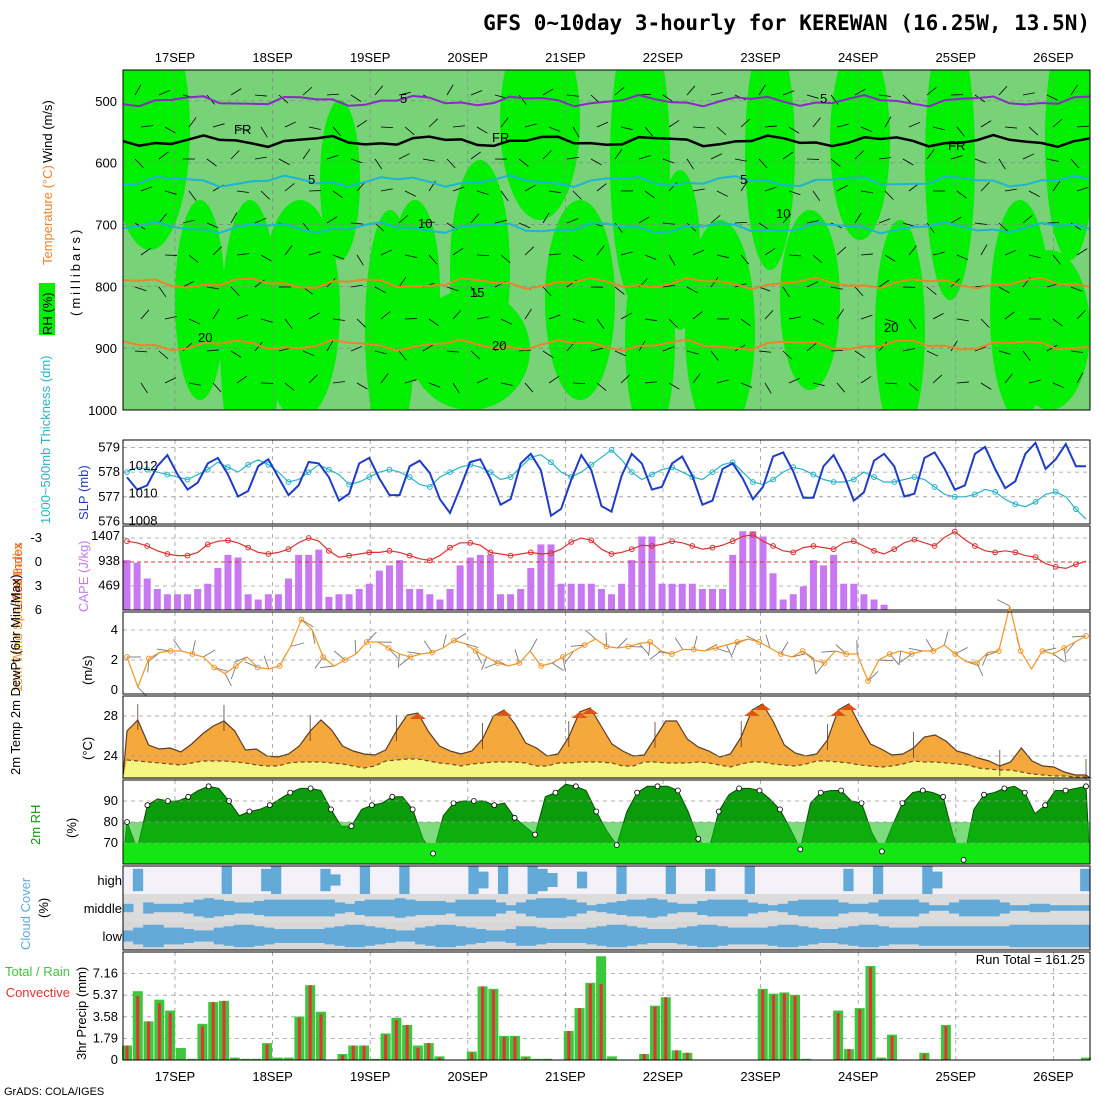 The image size is (1100, 1100). I want to click on date-label-top: 17SEP, so click(175, 57).